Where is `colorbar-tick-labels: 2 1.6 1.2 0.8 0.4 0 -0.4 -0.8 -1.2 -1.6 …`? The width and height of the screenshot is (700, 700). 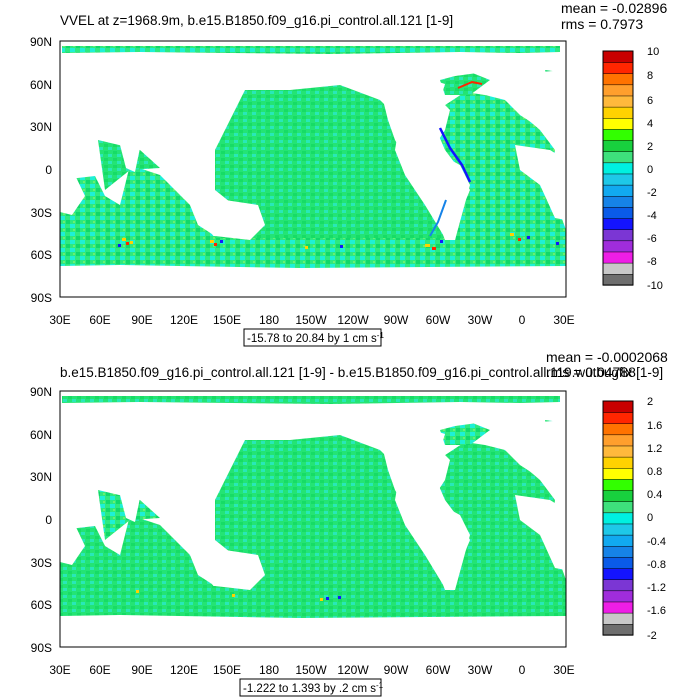
colorbar-tick-labels: 2 1.6 1.2 0.8 0.4 0 -0.4 -0.8 -1.2 -1.6 … is located at coordinates (656, 519).